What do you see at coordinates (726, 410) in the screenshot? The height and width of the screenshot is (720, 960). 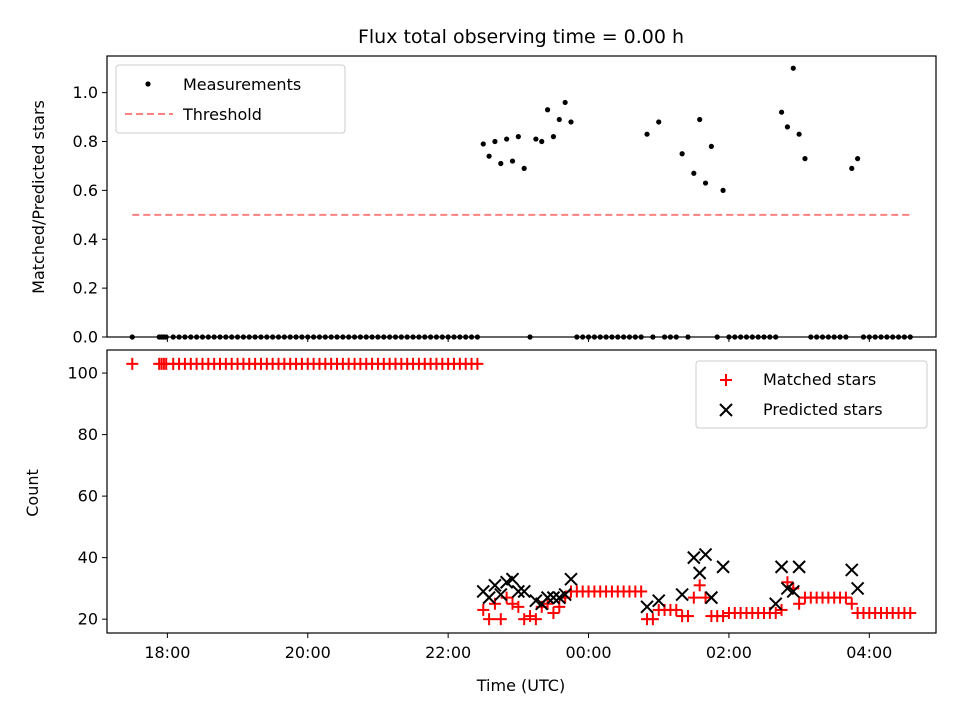 I see `legend-predicted-marker` at bounding box center [726, 410].